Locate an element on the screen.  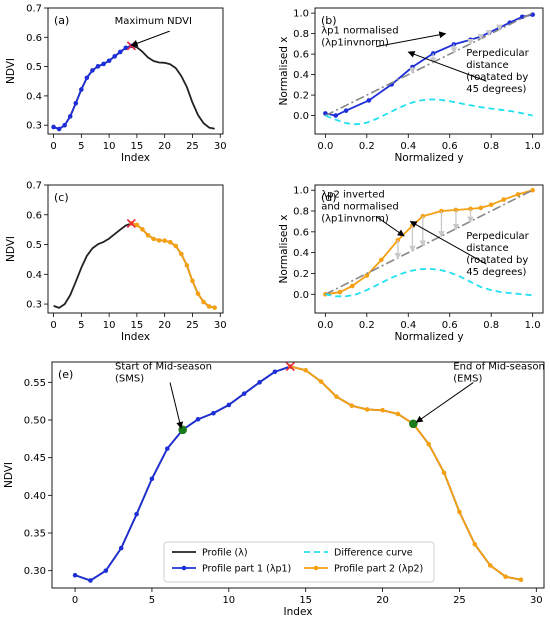
panel-label: (a) is located at coordinates (61, 20).